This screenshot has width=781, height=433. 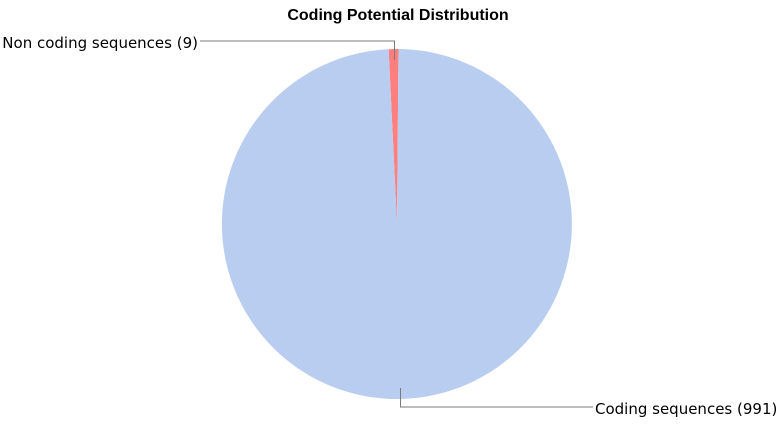 I want to click on slice-label-coding-sequences: Coding sequences (991), so click(x=686, y=409).